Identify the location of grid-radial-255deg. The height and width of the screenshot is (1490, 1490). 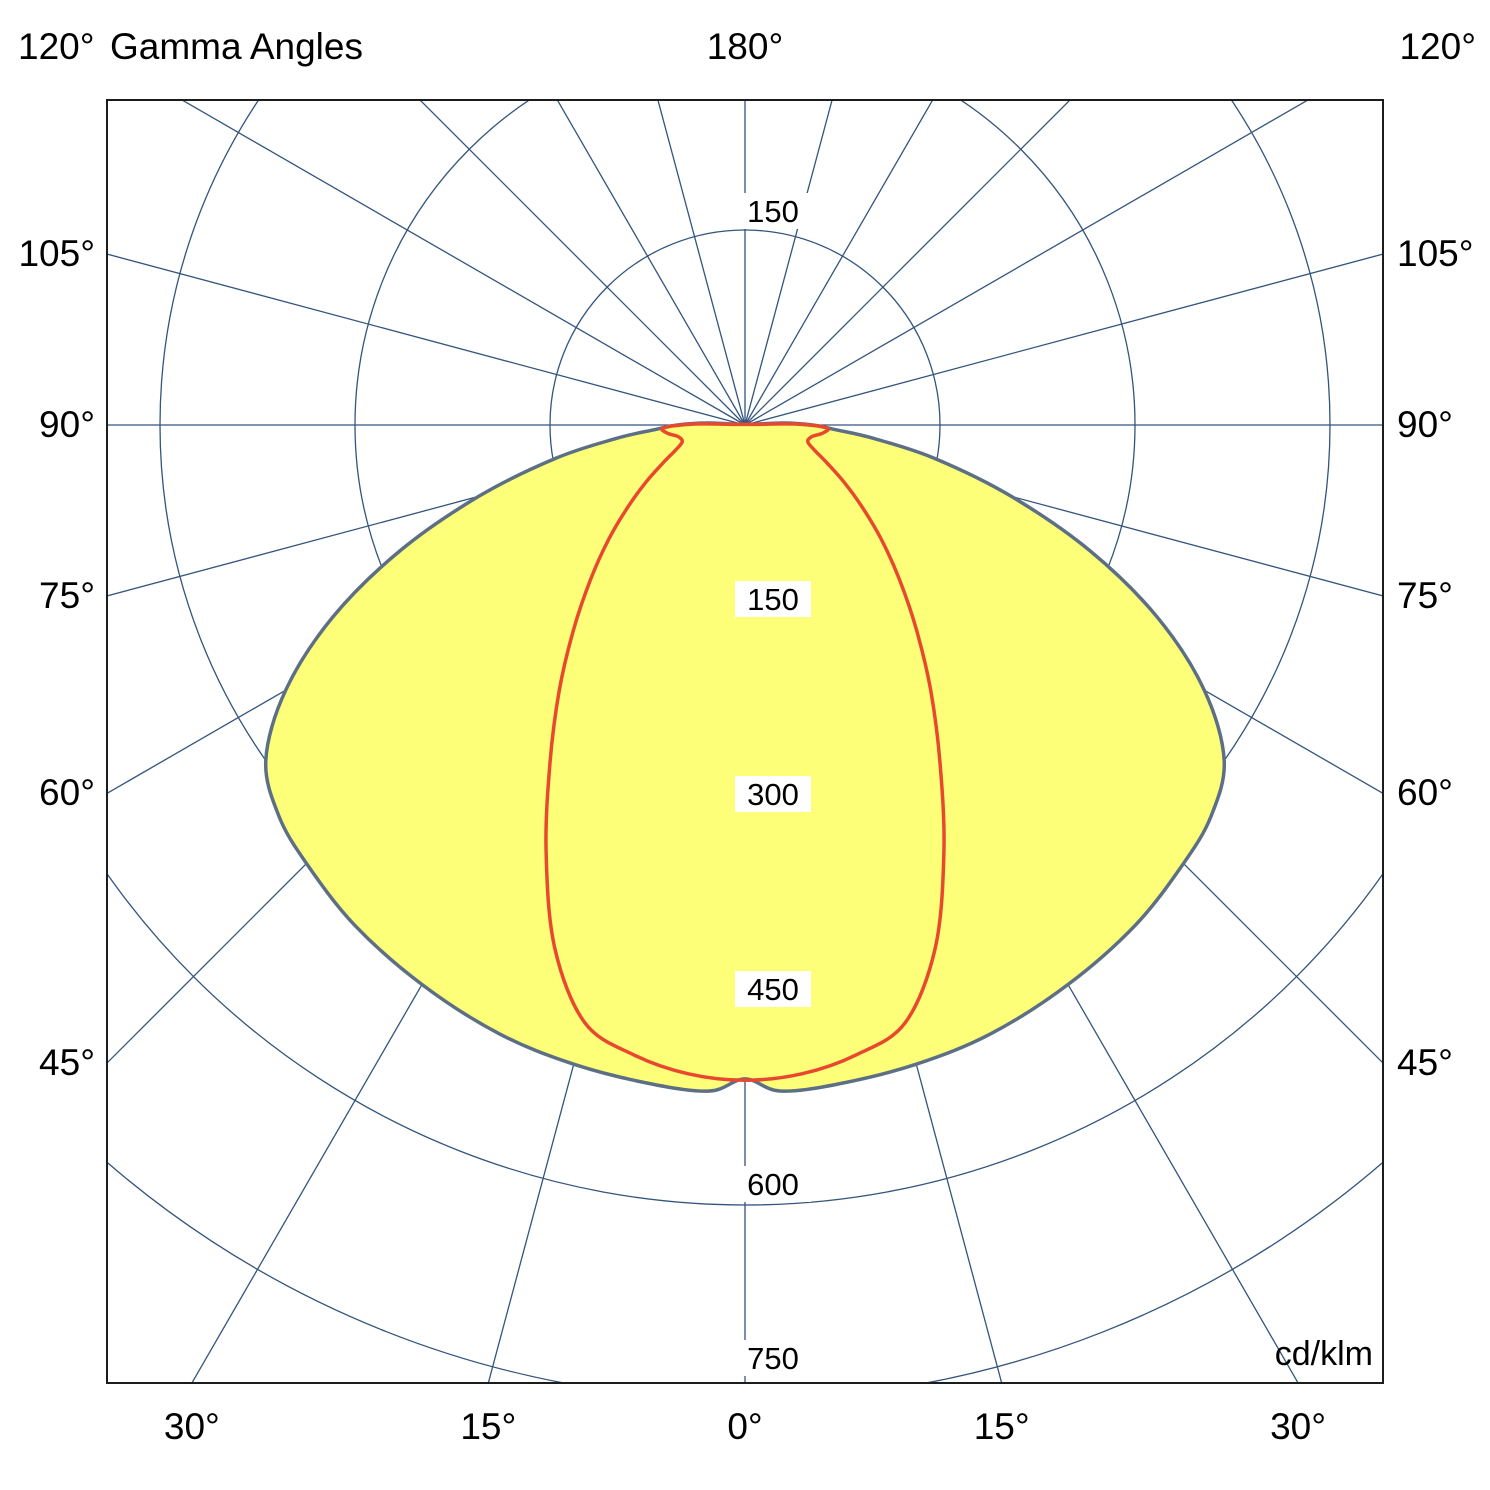
(426, 339).